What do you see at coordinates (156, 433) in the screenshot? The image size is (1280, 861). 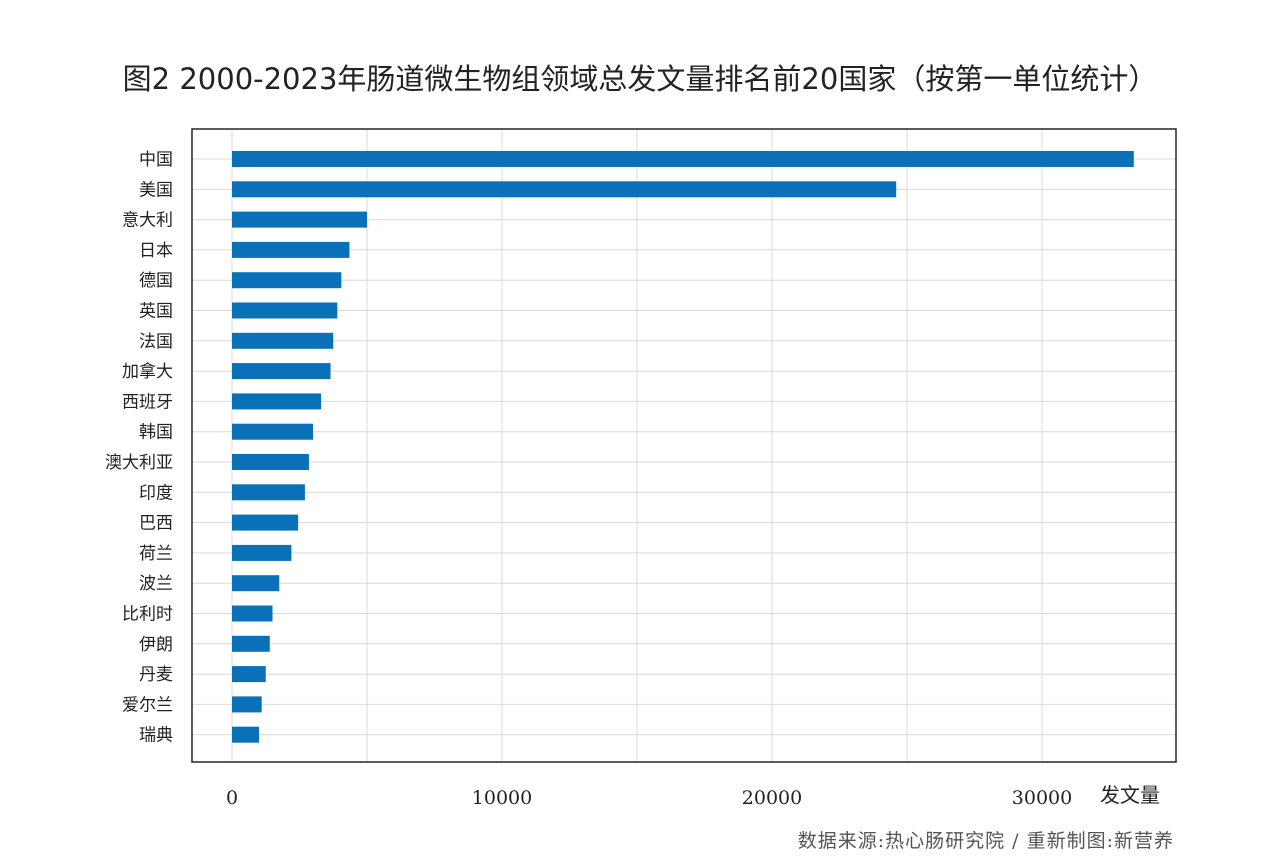 I see `category-label: 韩国` at bounding box center [156, 433].